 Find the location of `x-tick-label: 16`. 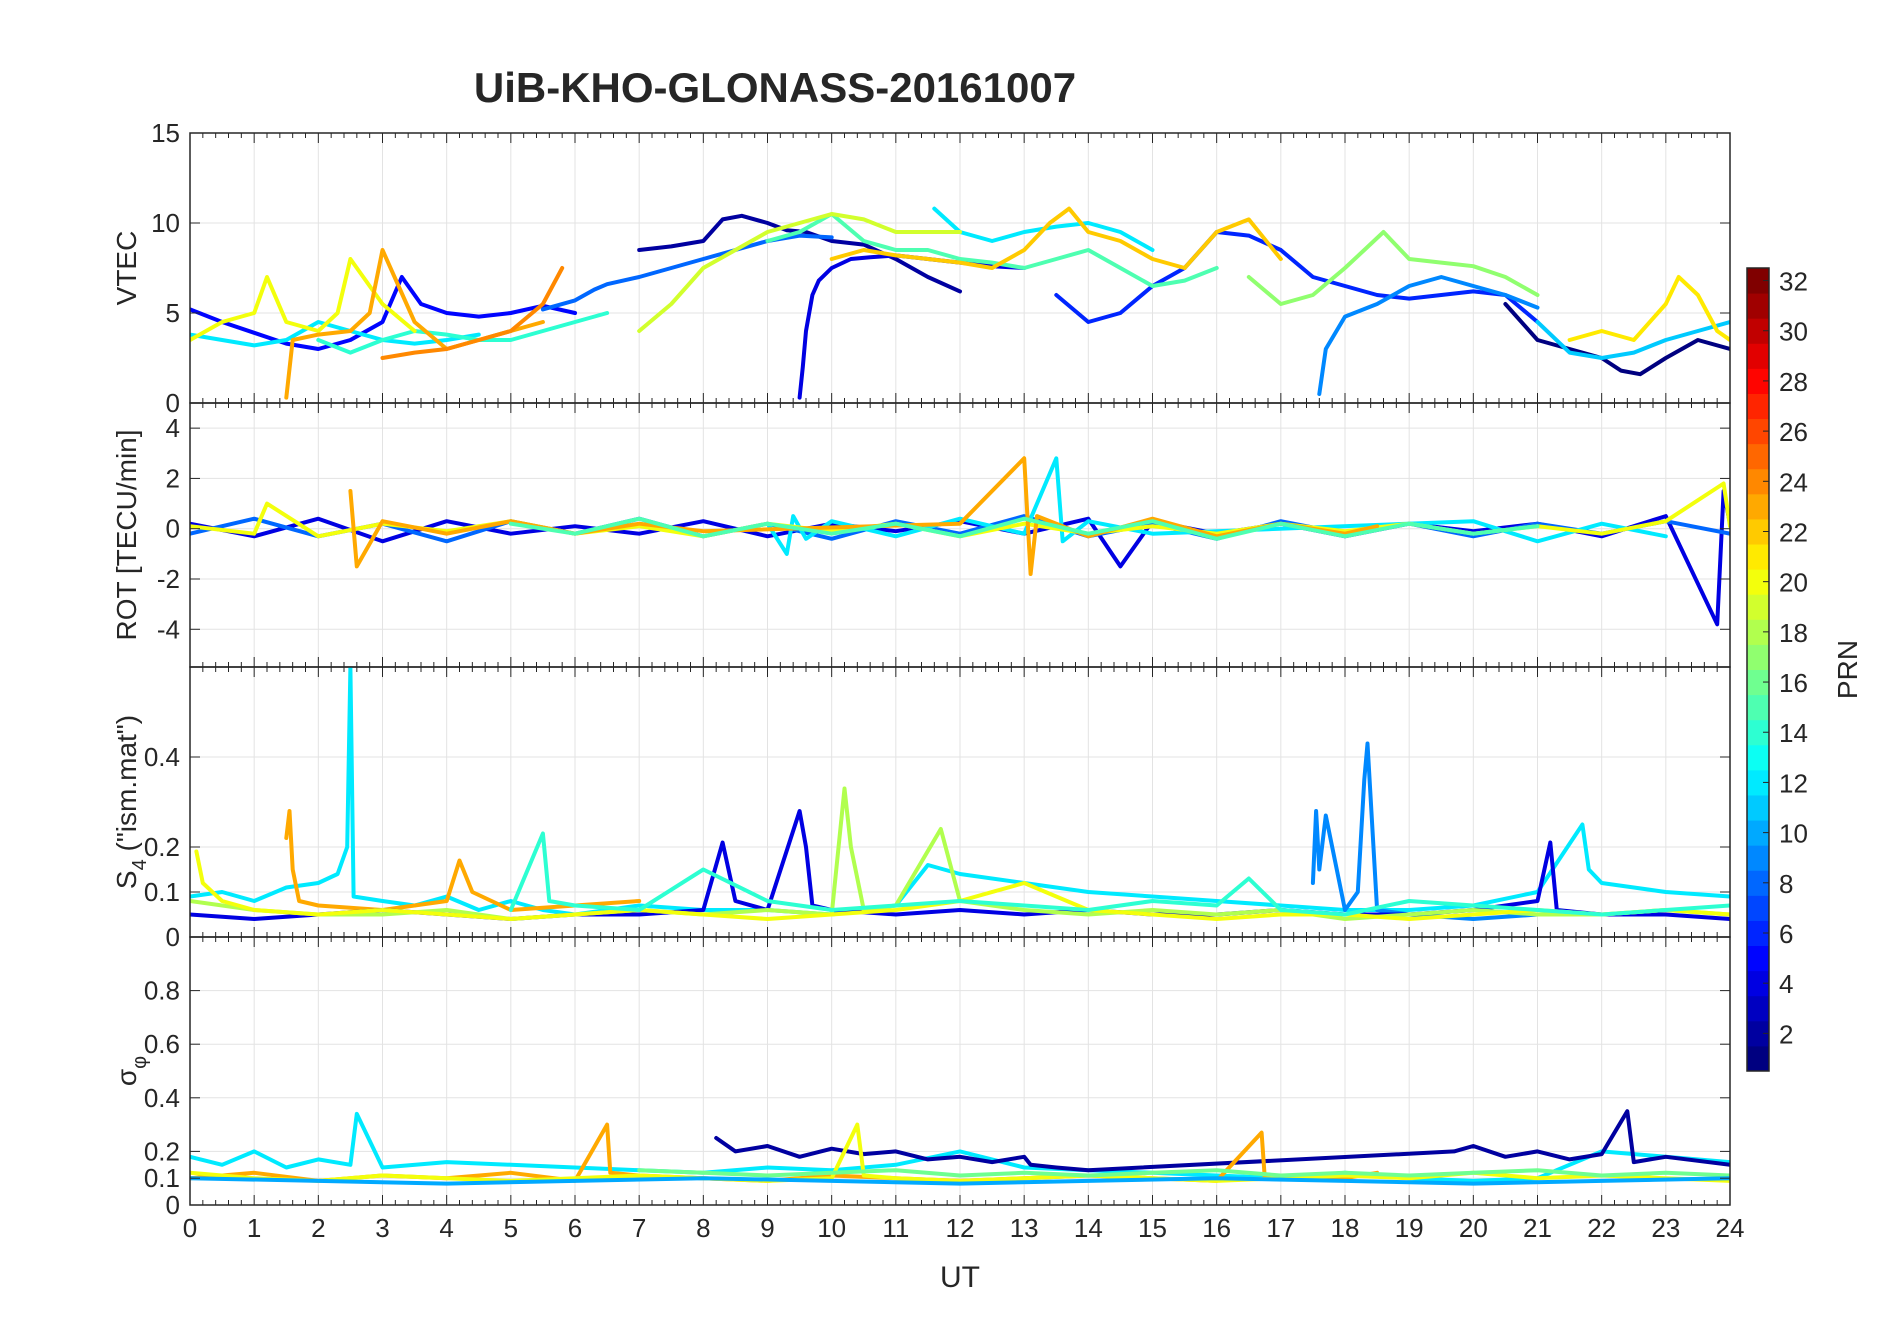

x-tick-label: 16 is located at coordinates (1216, 1228).